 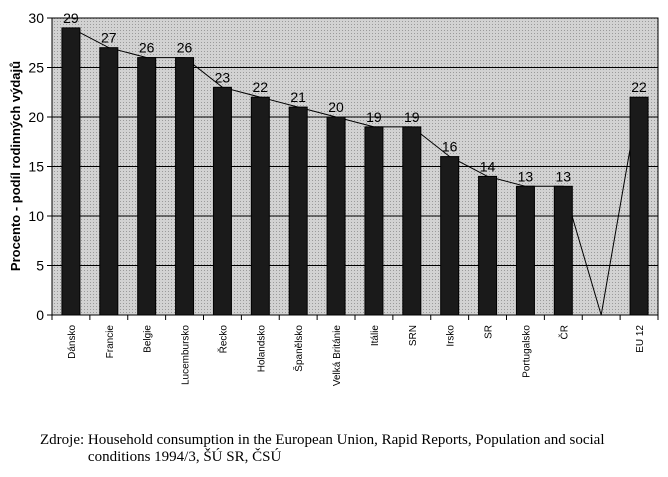 I want to click on data-label: 23, so click(x=223, y=77).